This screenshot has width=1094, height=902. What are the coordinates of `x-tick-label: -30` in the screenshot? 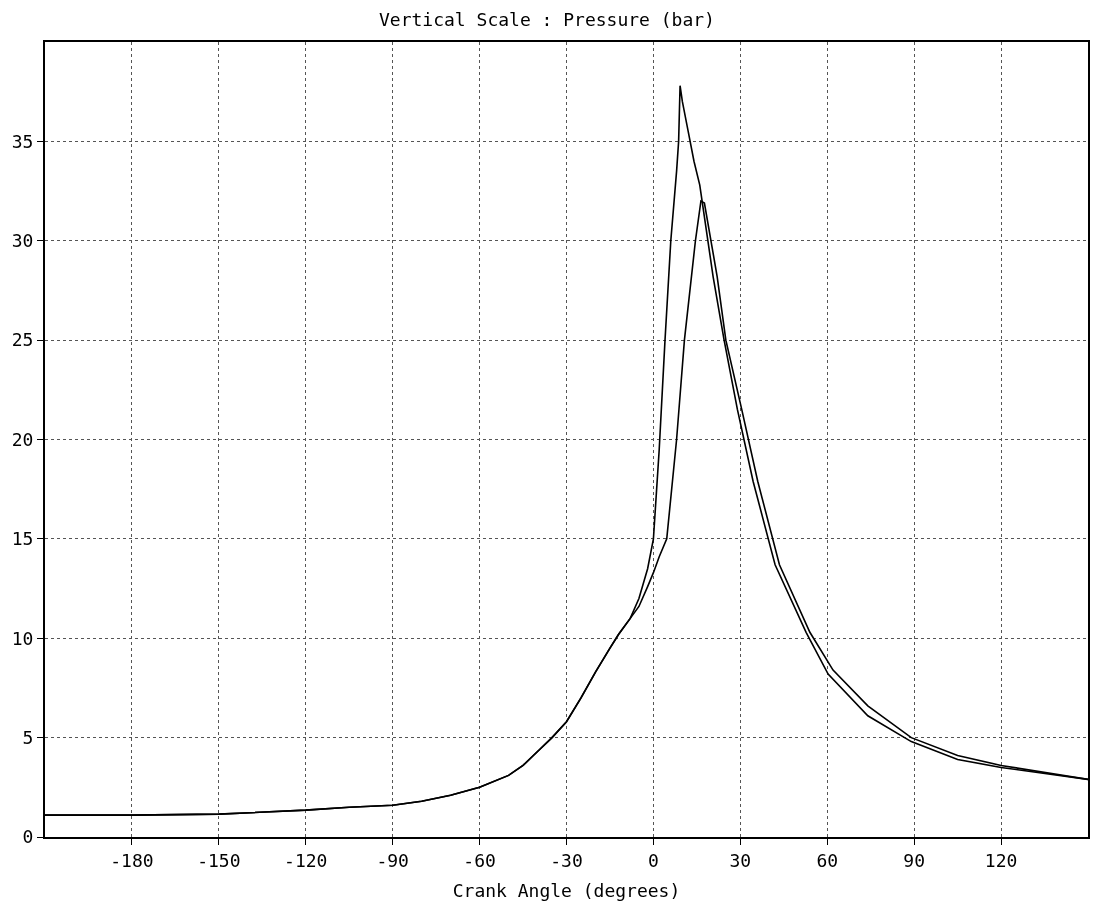 It's located at (566, 860).